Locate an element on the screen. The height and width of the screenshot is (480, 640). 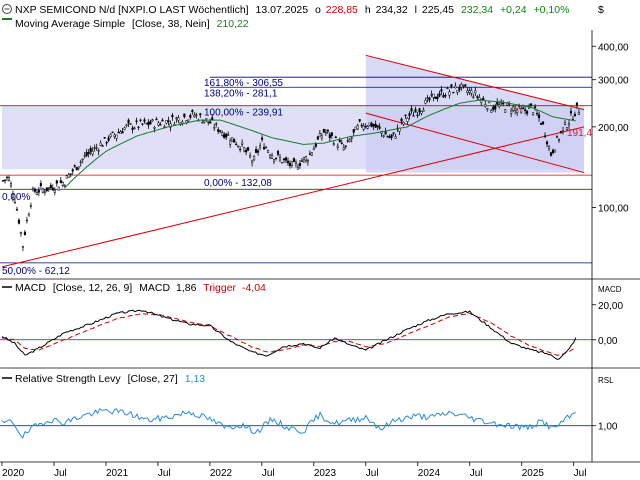
trendline-upper-channel is located at coordinates (475, 82).